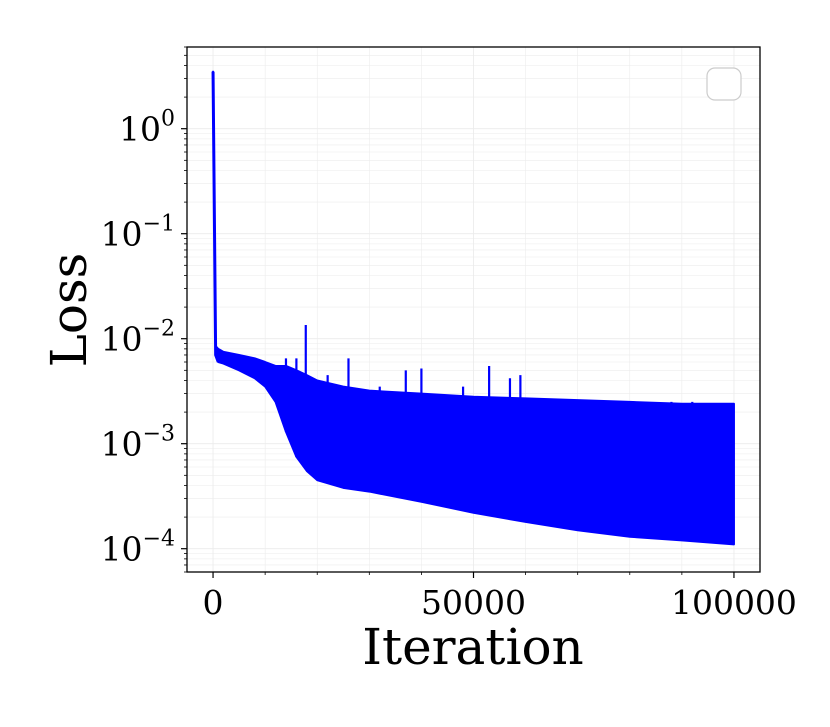 Image resolution: width=830 pixels, height=727 pixels. I want to click on x-tick-label: 0, so click(213, 602).